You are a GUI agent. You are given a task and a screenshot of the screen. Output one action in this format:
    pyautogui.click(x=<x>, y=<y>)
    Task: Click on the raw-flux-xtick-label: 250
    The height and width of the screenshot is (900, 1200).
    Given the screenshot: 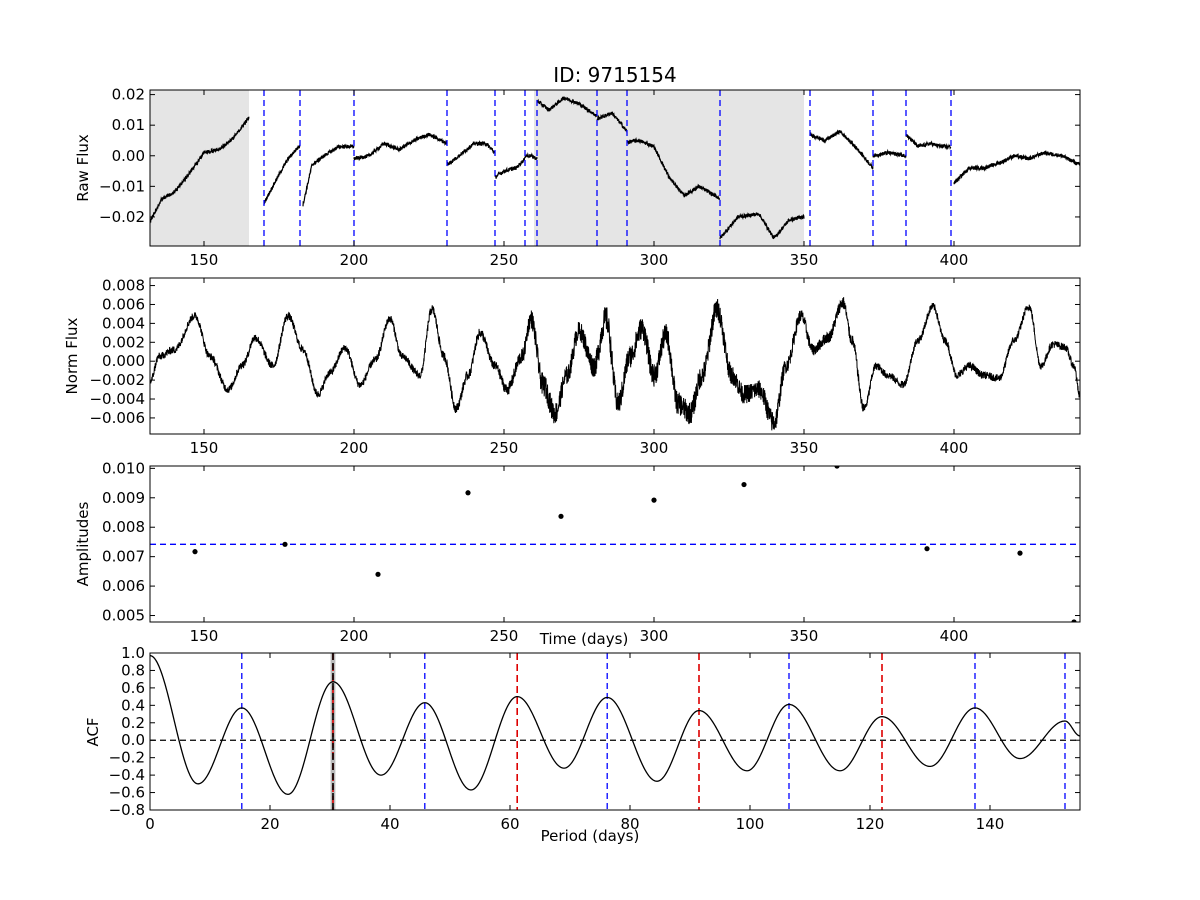 What is the action you would take?
    pyautogui.click(x=504, y=260)
    